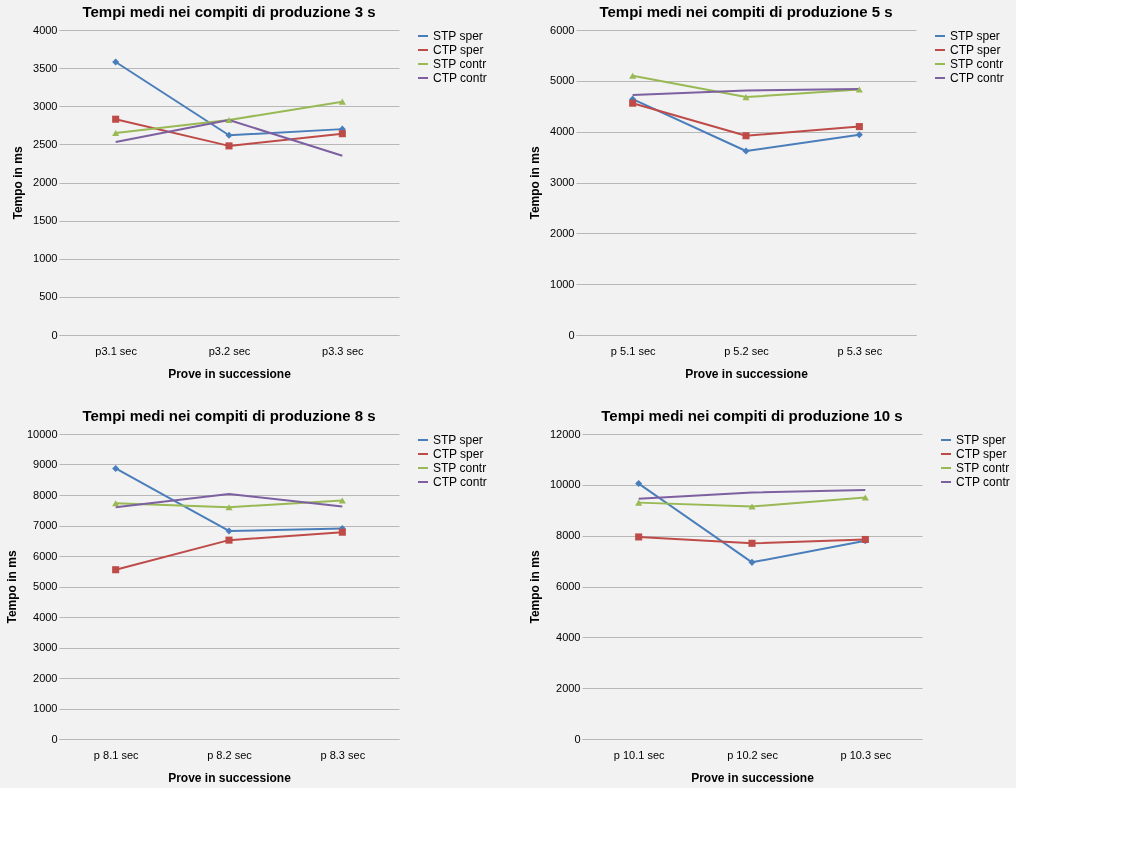 This screenshot has height=855, width=1128. What do you see at coordinates (116, 350) in the screenshot?
I see `x-tick-label: p3.1 sec` at bounding box center [116, 350].